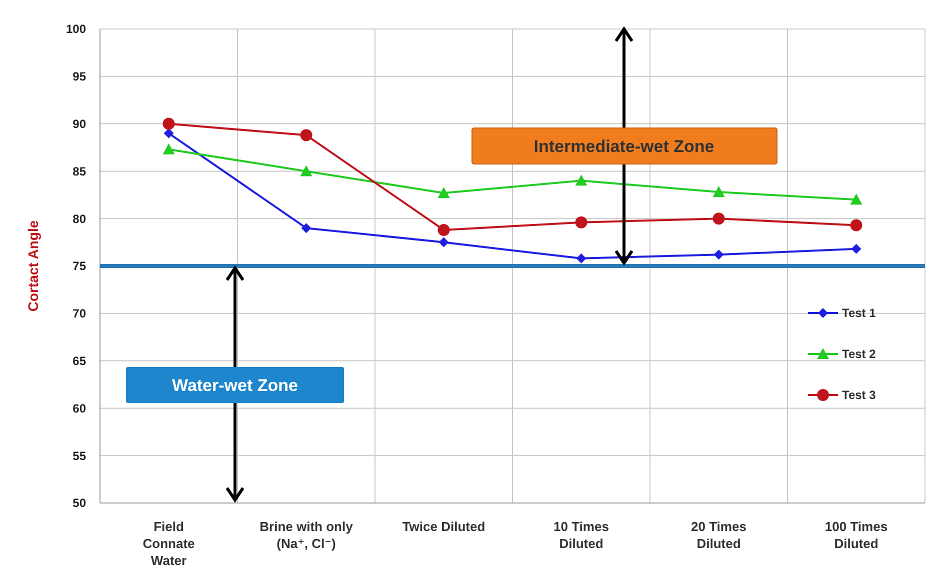  What do you see at coordinates (859, 354) in the screenshot?
I see `legend-label: Test 2` at bounding box center [859, 354].